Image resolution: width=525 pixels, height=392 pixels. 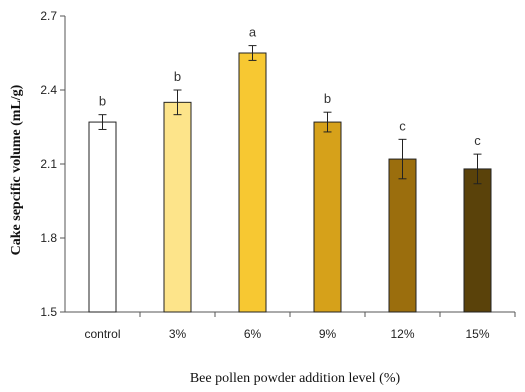 I want to click on x-tick-label: 15%, so click(x=477, y=334).